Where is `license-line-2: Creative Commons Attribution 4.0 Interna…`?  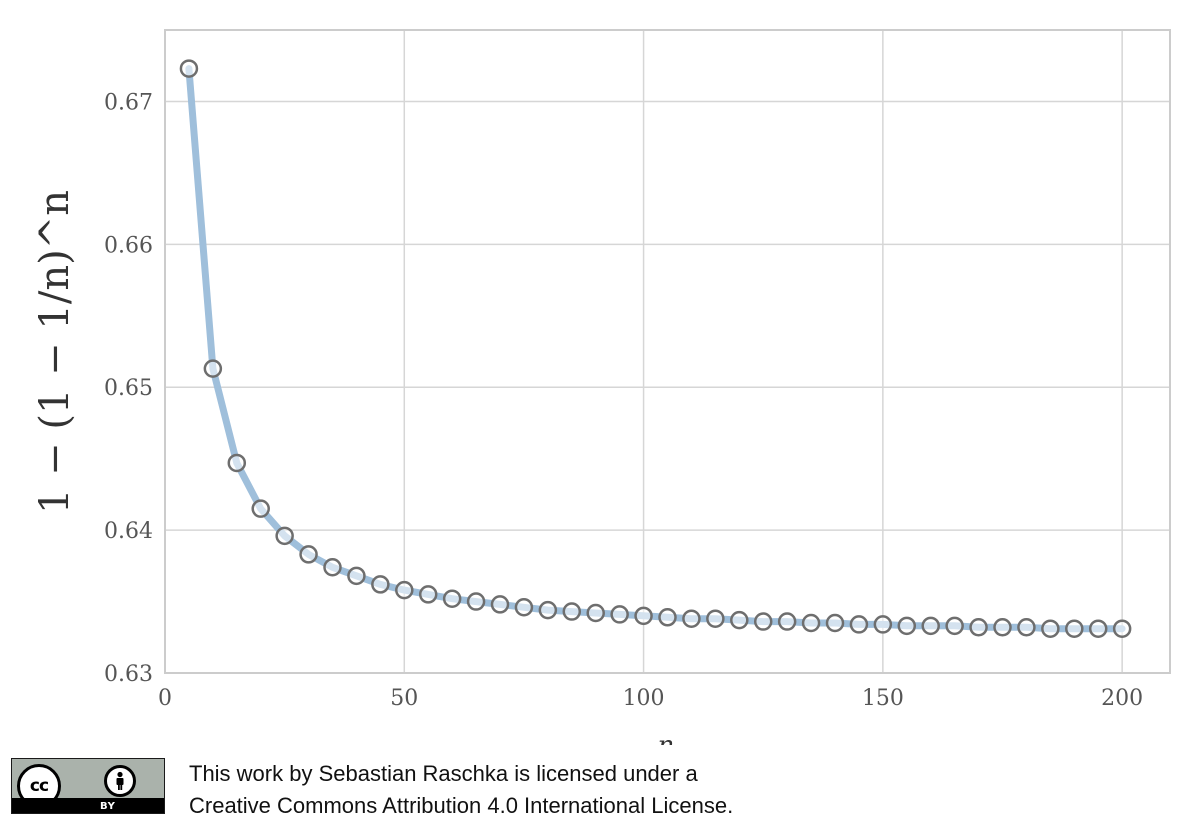 license-line-2: Creative Commons Attribution 4.0 Interna… is located at coordinates (461, 805).